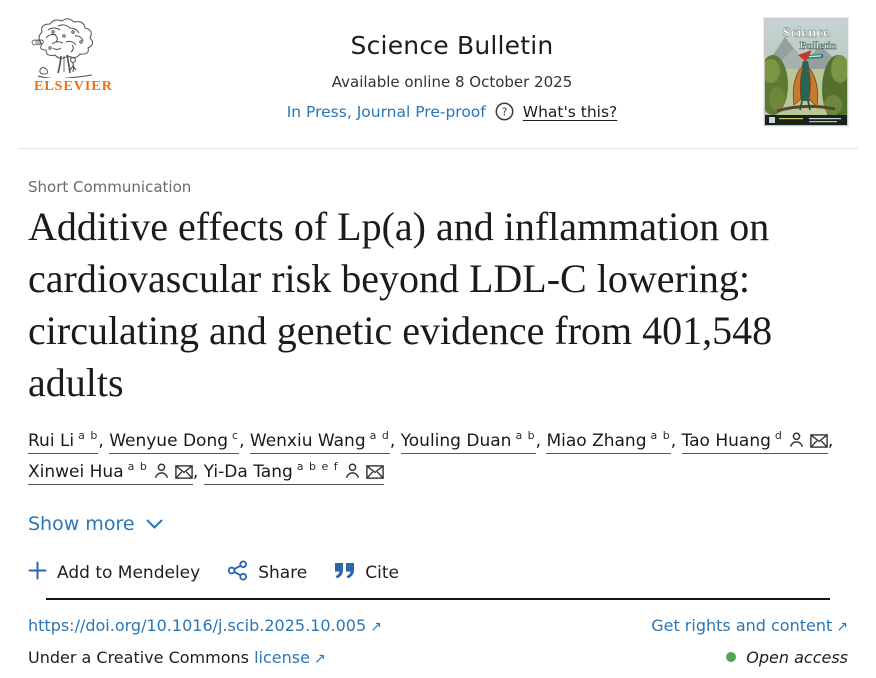  I want to click on quote-cite-icon, so click(344, 573).